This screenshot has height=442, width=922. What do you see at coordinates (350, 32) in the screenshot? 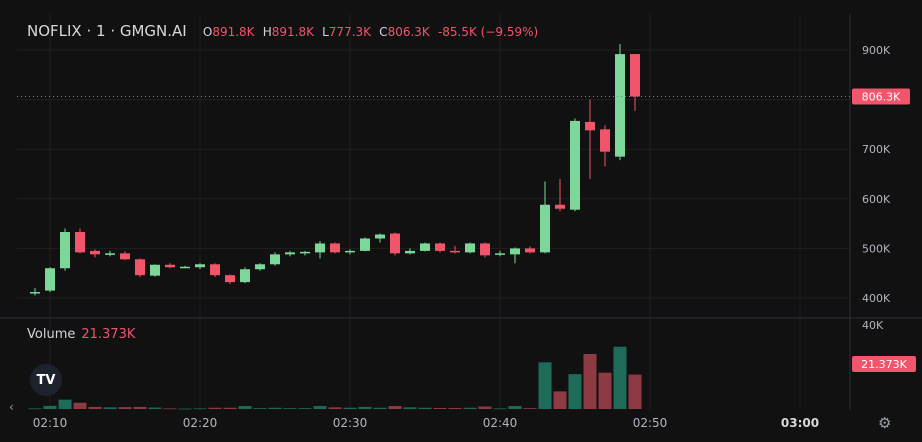
I see `low-value: 777.3K` at bounding box center [350, 32].